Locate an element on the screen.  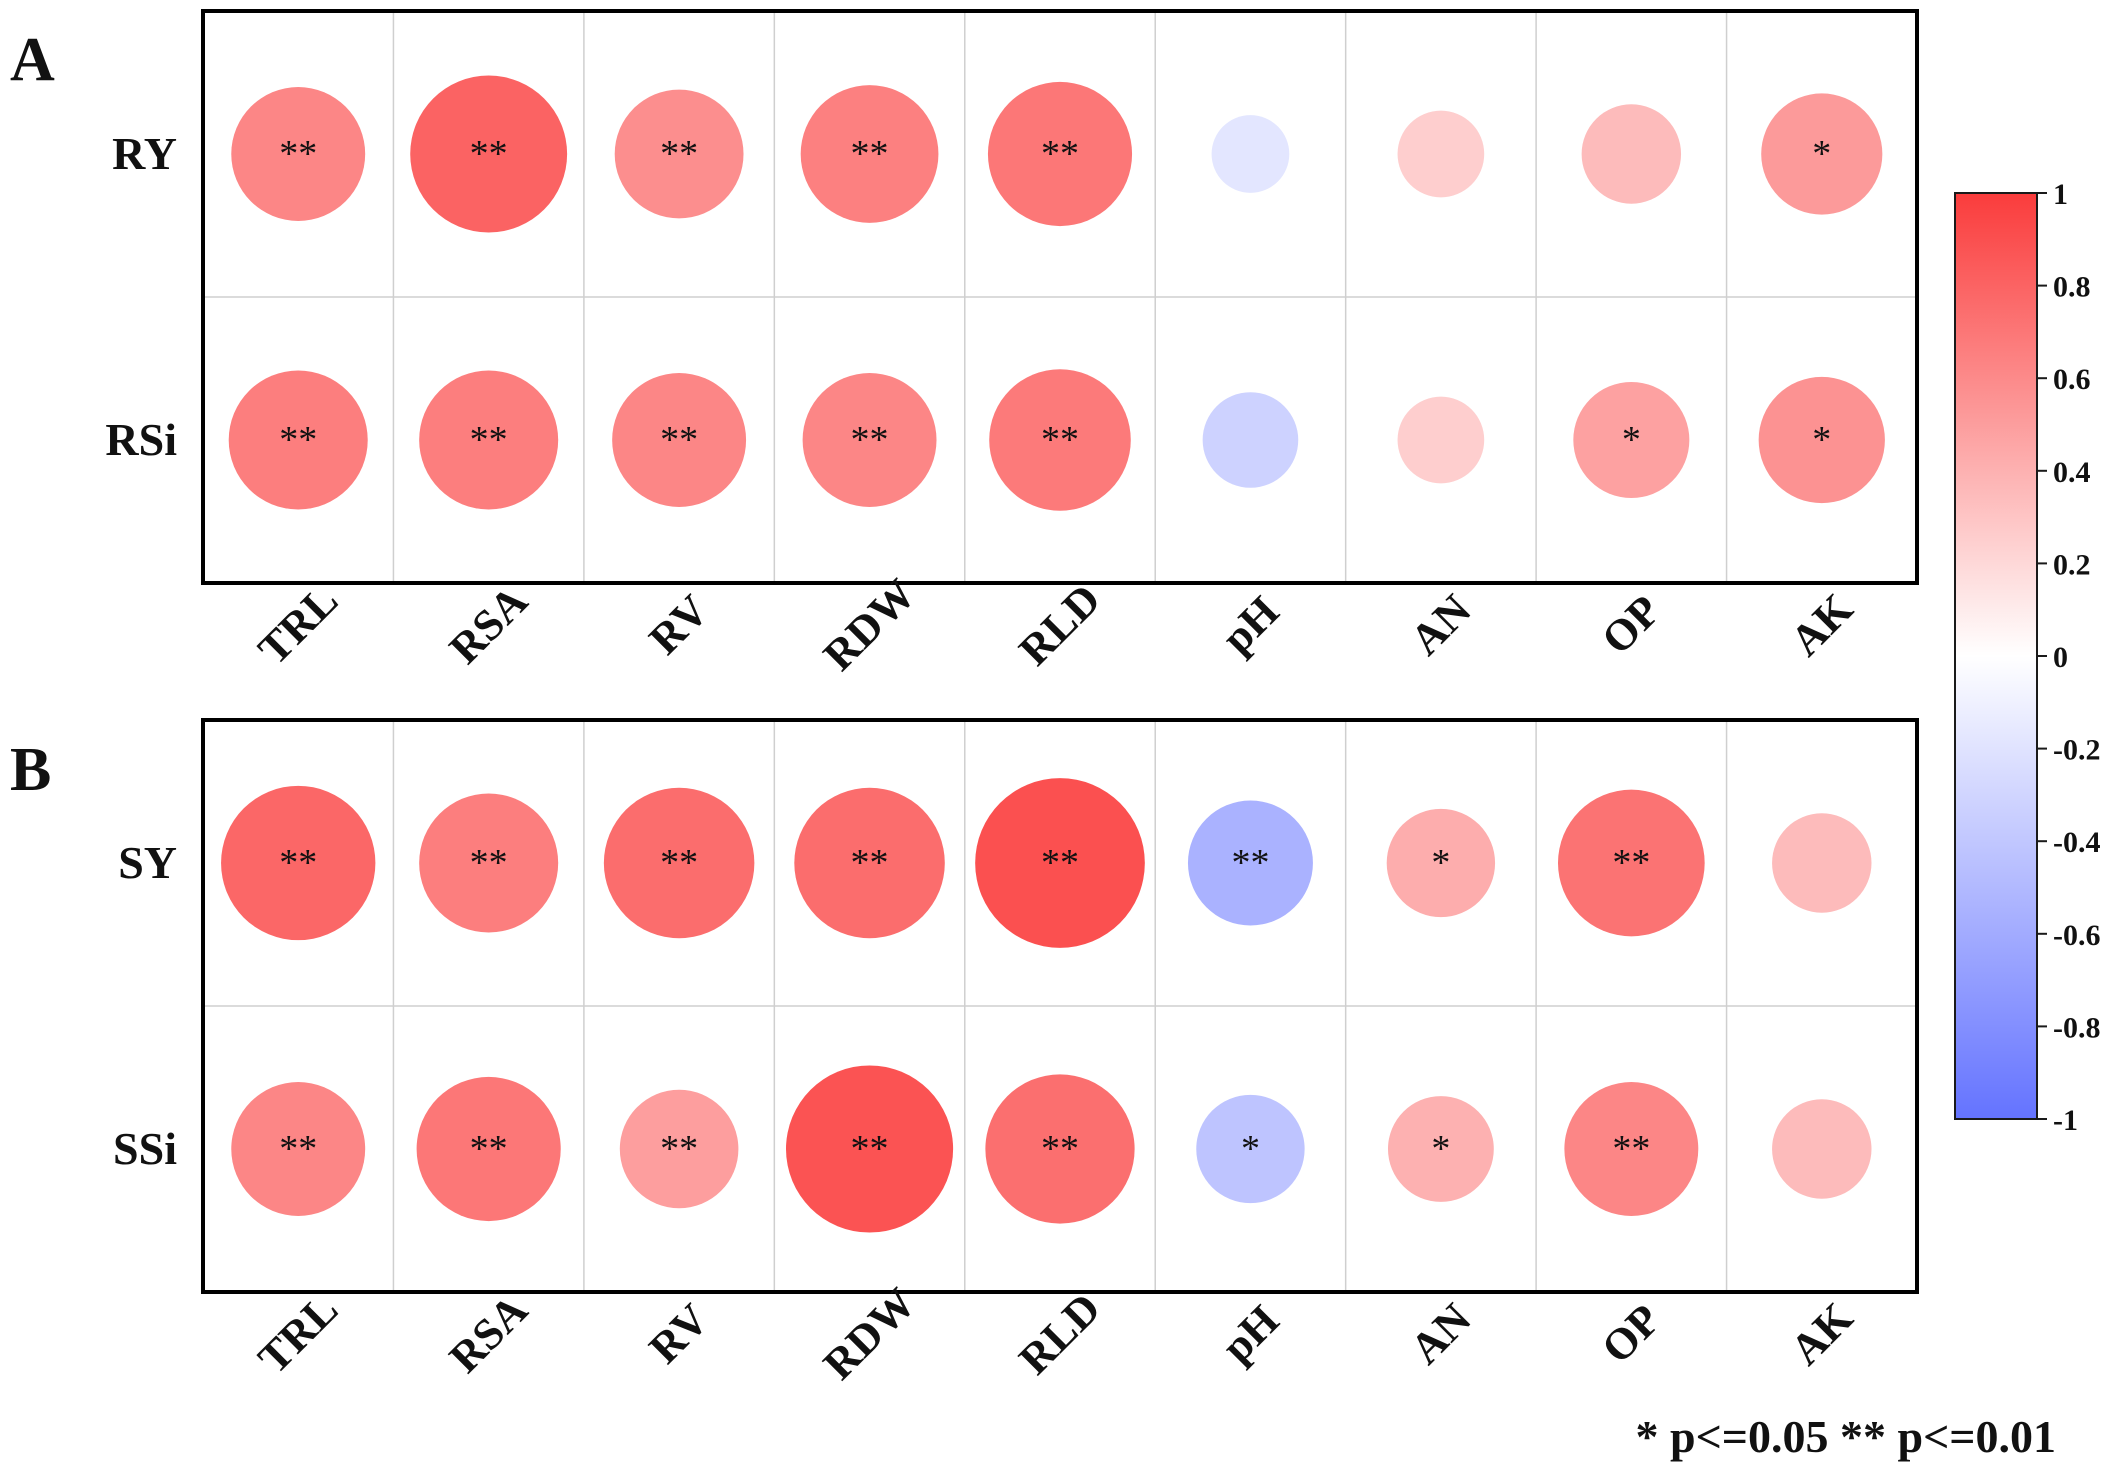
colorbar-tick-label: 1 is located at coordinates (2060, 194).